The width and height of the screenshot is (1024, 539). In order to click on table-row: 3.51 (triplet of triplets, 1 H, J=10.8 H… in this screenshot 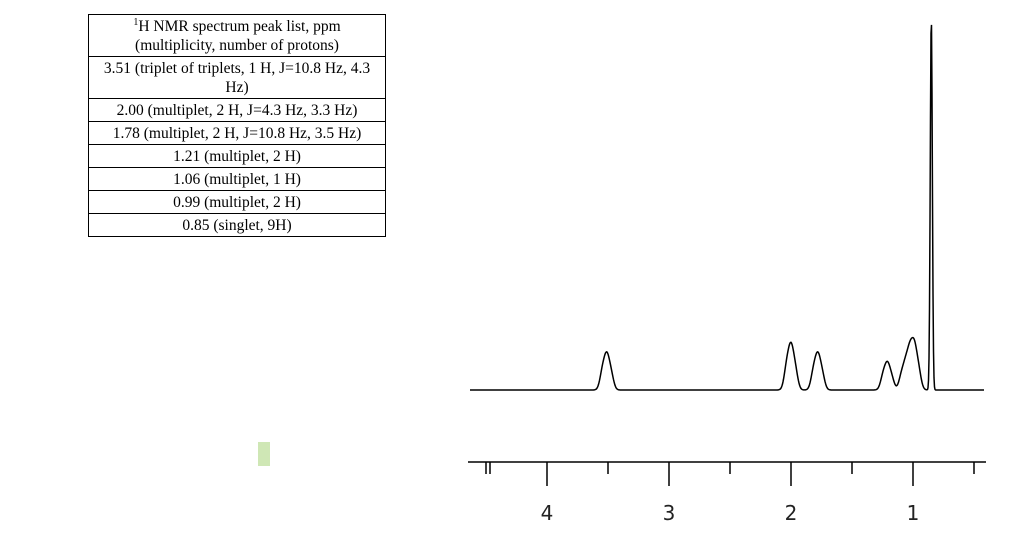, I will do `click(237, 77)`.